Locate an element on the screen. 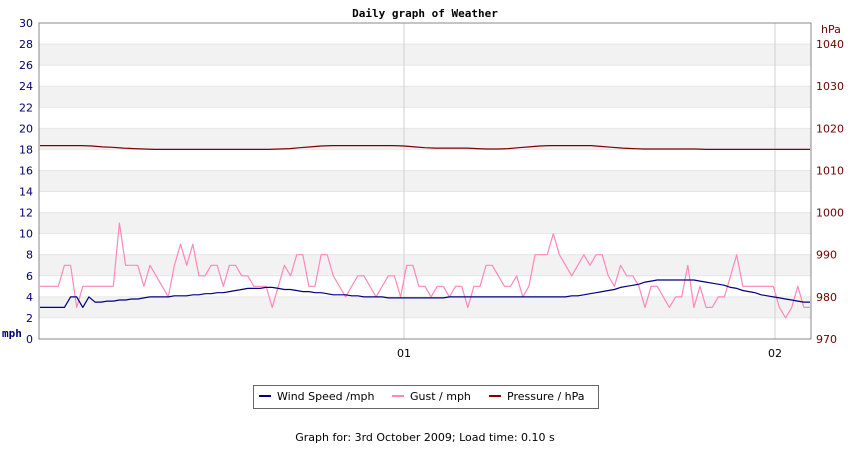  legend-swatch-wind is located at coordinates (265, 396).